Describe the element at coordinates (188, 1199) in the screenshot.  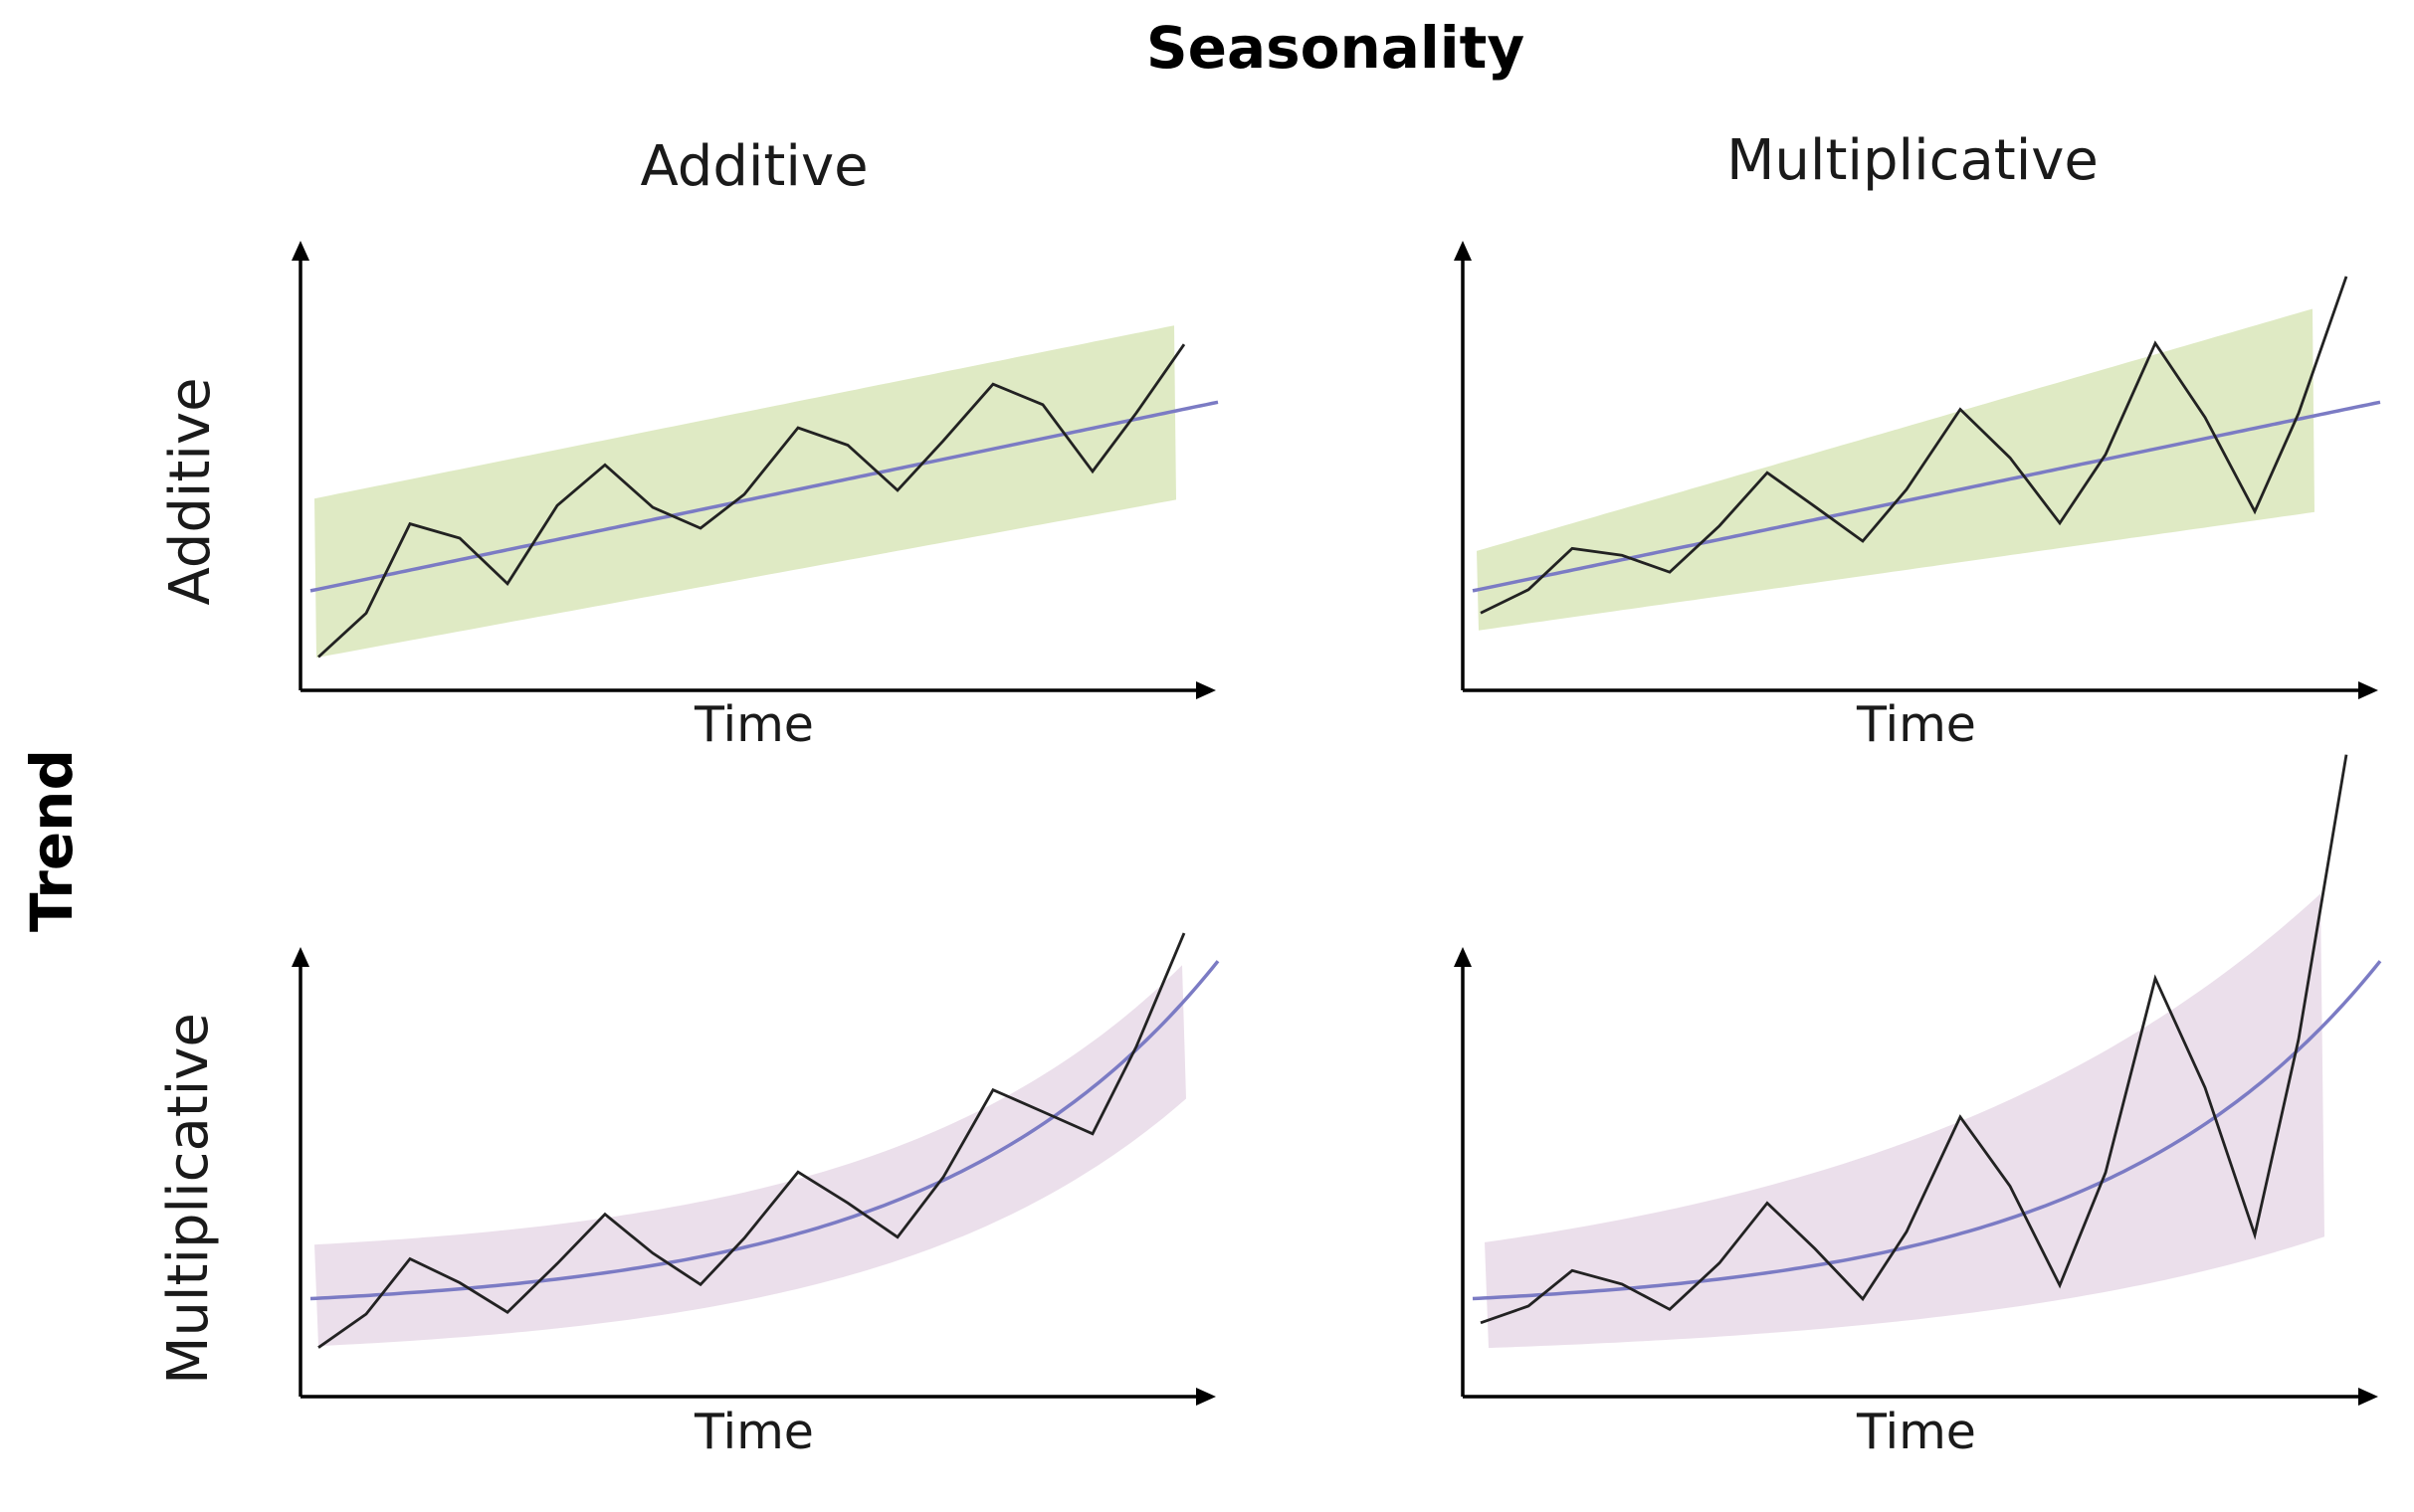
I see `row-label-multiplicative: Multiplicative` at that location.